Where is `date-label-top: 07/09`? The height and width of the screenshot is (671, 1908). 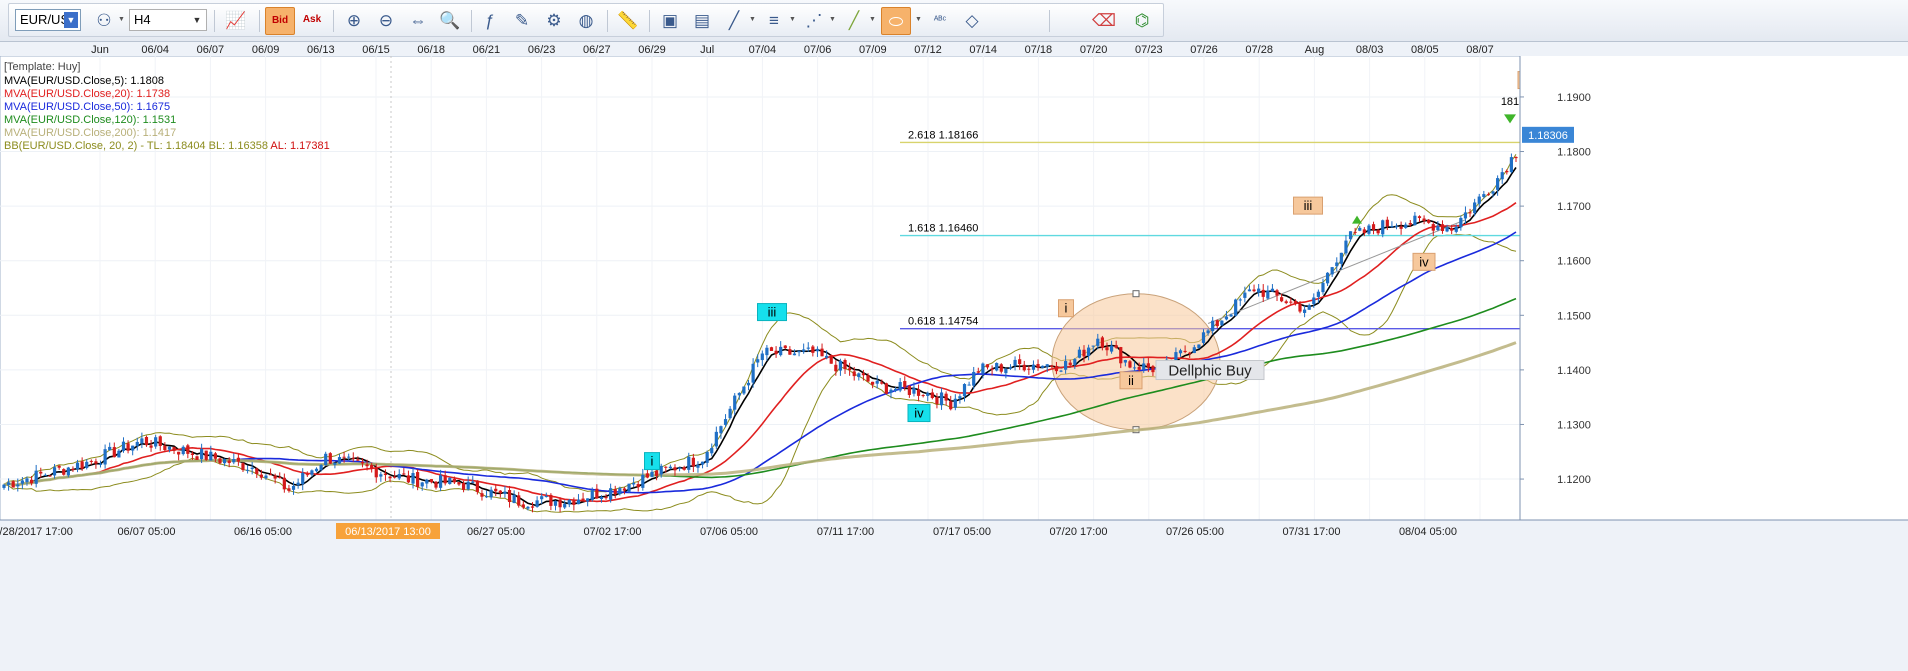
date-label-top: 07/09 is located at coordinates (873, 50).